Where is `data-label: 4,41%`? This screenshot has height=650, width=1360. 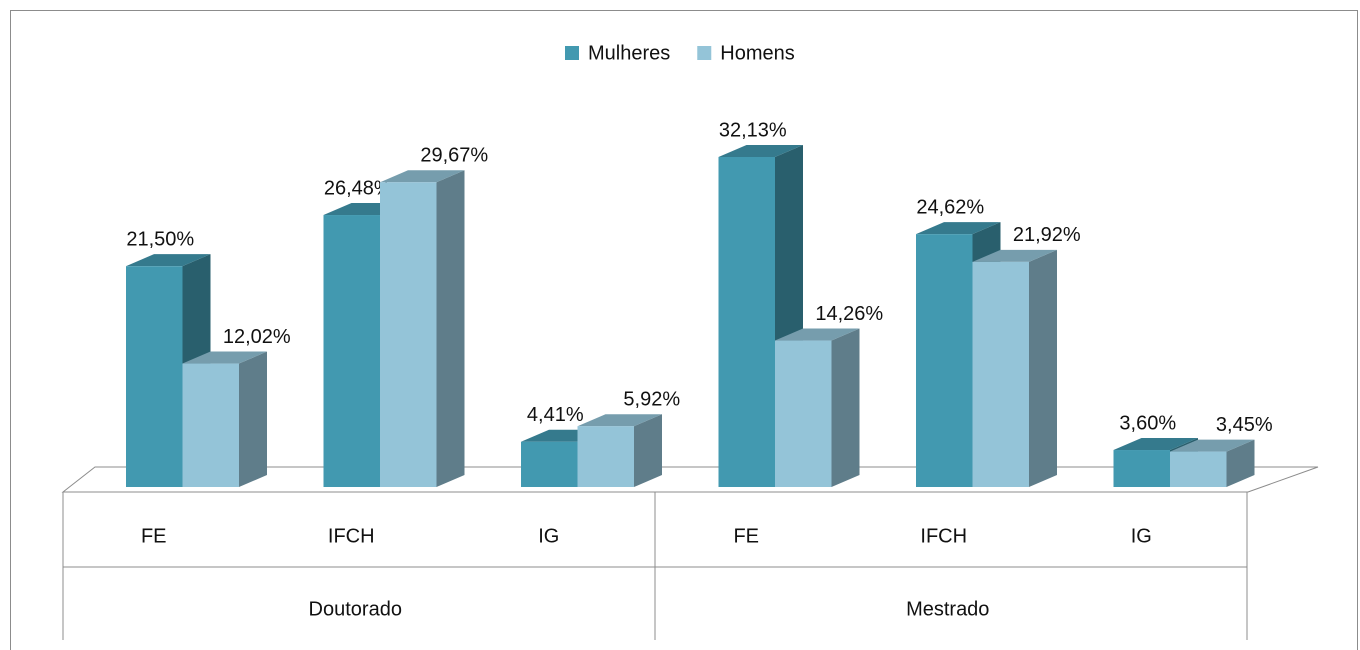 data-label: 4,41% is located at coordinates (555, 415).